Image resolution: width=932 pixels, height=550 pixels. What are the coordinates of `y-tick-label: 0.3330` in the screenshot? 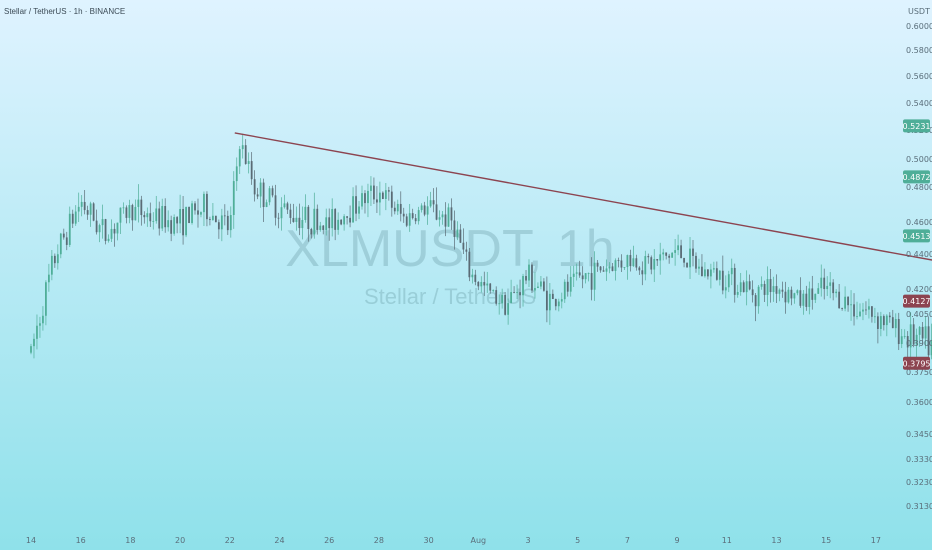 It's located at (919, 459).